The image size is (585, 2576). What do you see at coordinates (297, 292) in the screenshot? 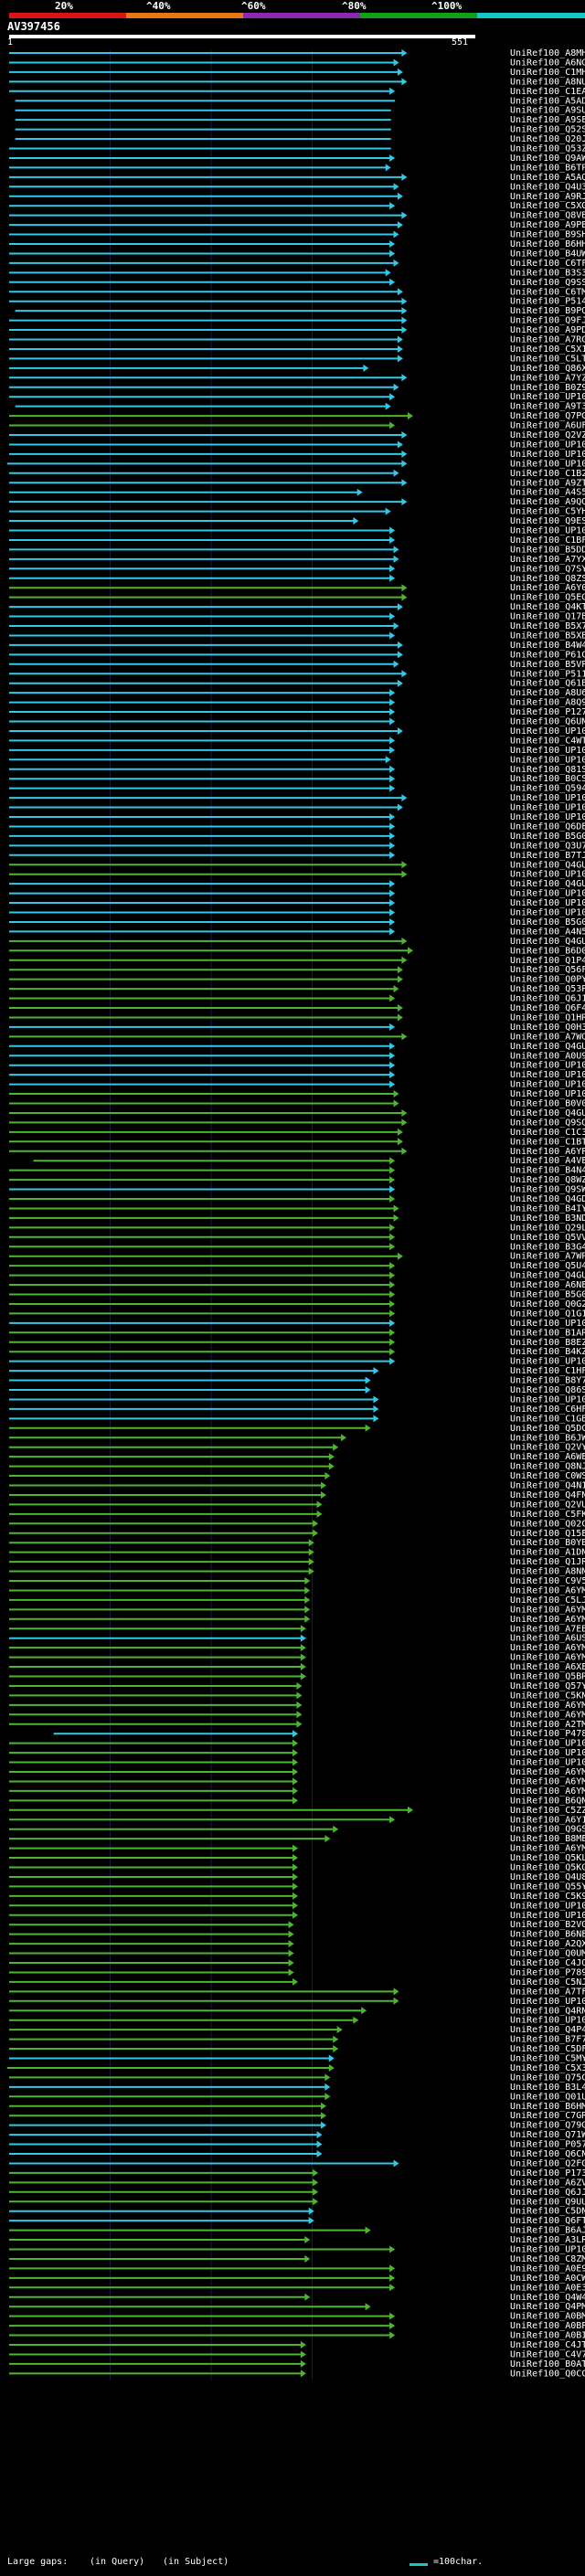
I see `hit-row: UniRef100_C6TMN2` at bounding box center [297, 292].